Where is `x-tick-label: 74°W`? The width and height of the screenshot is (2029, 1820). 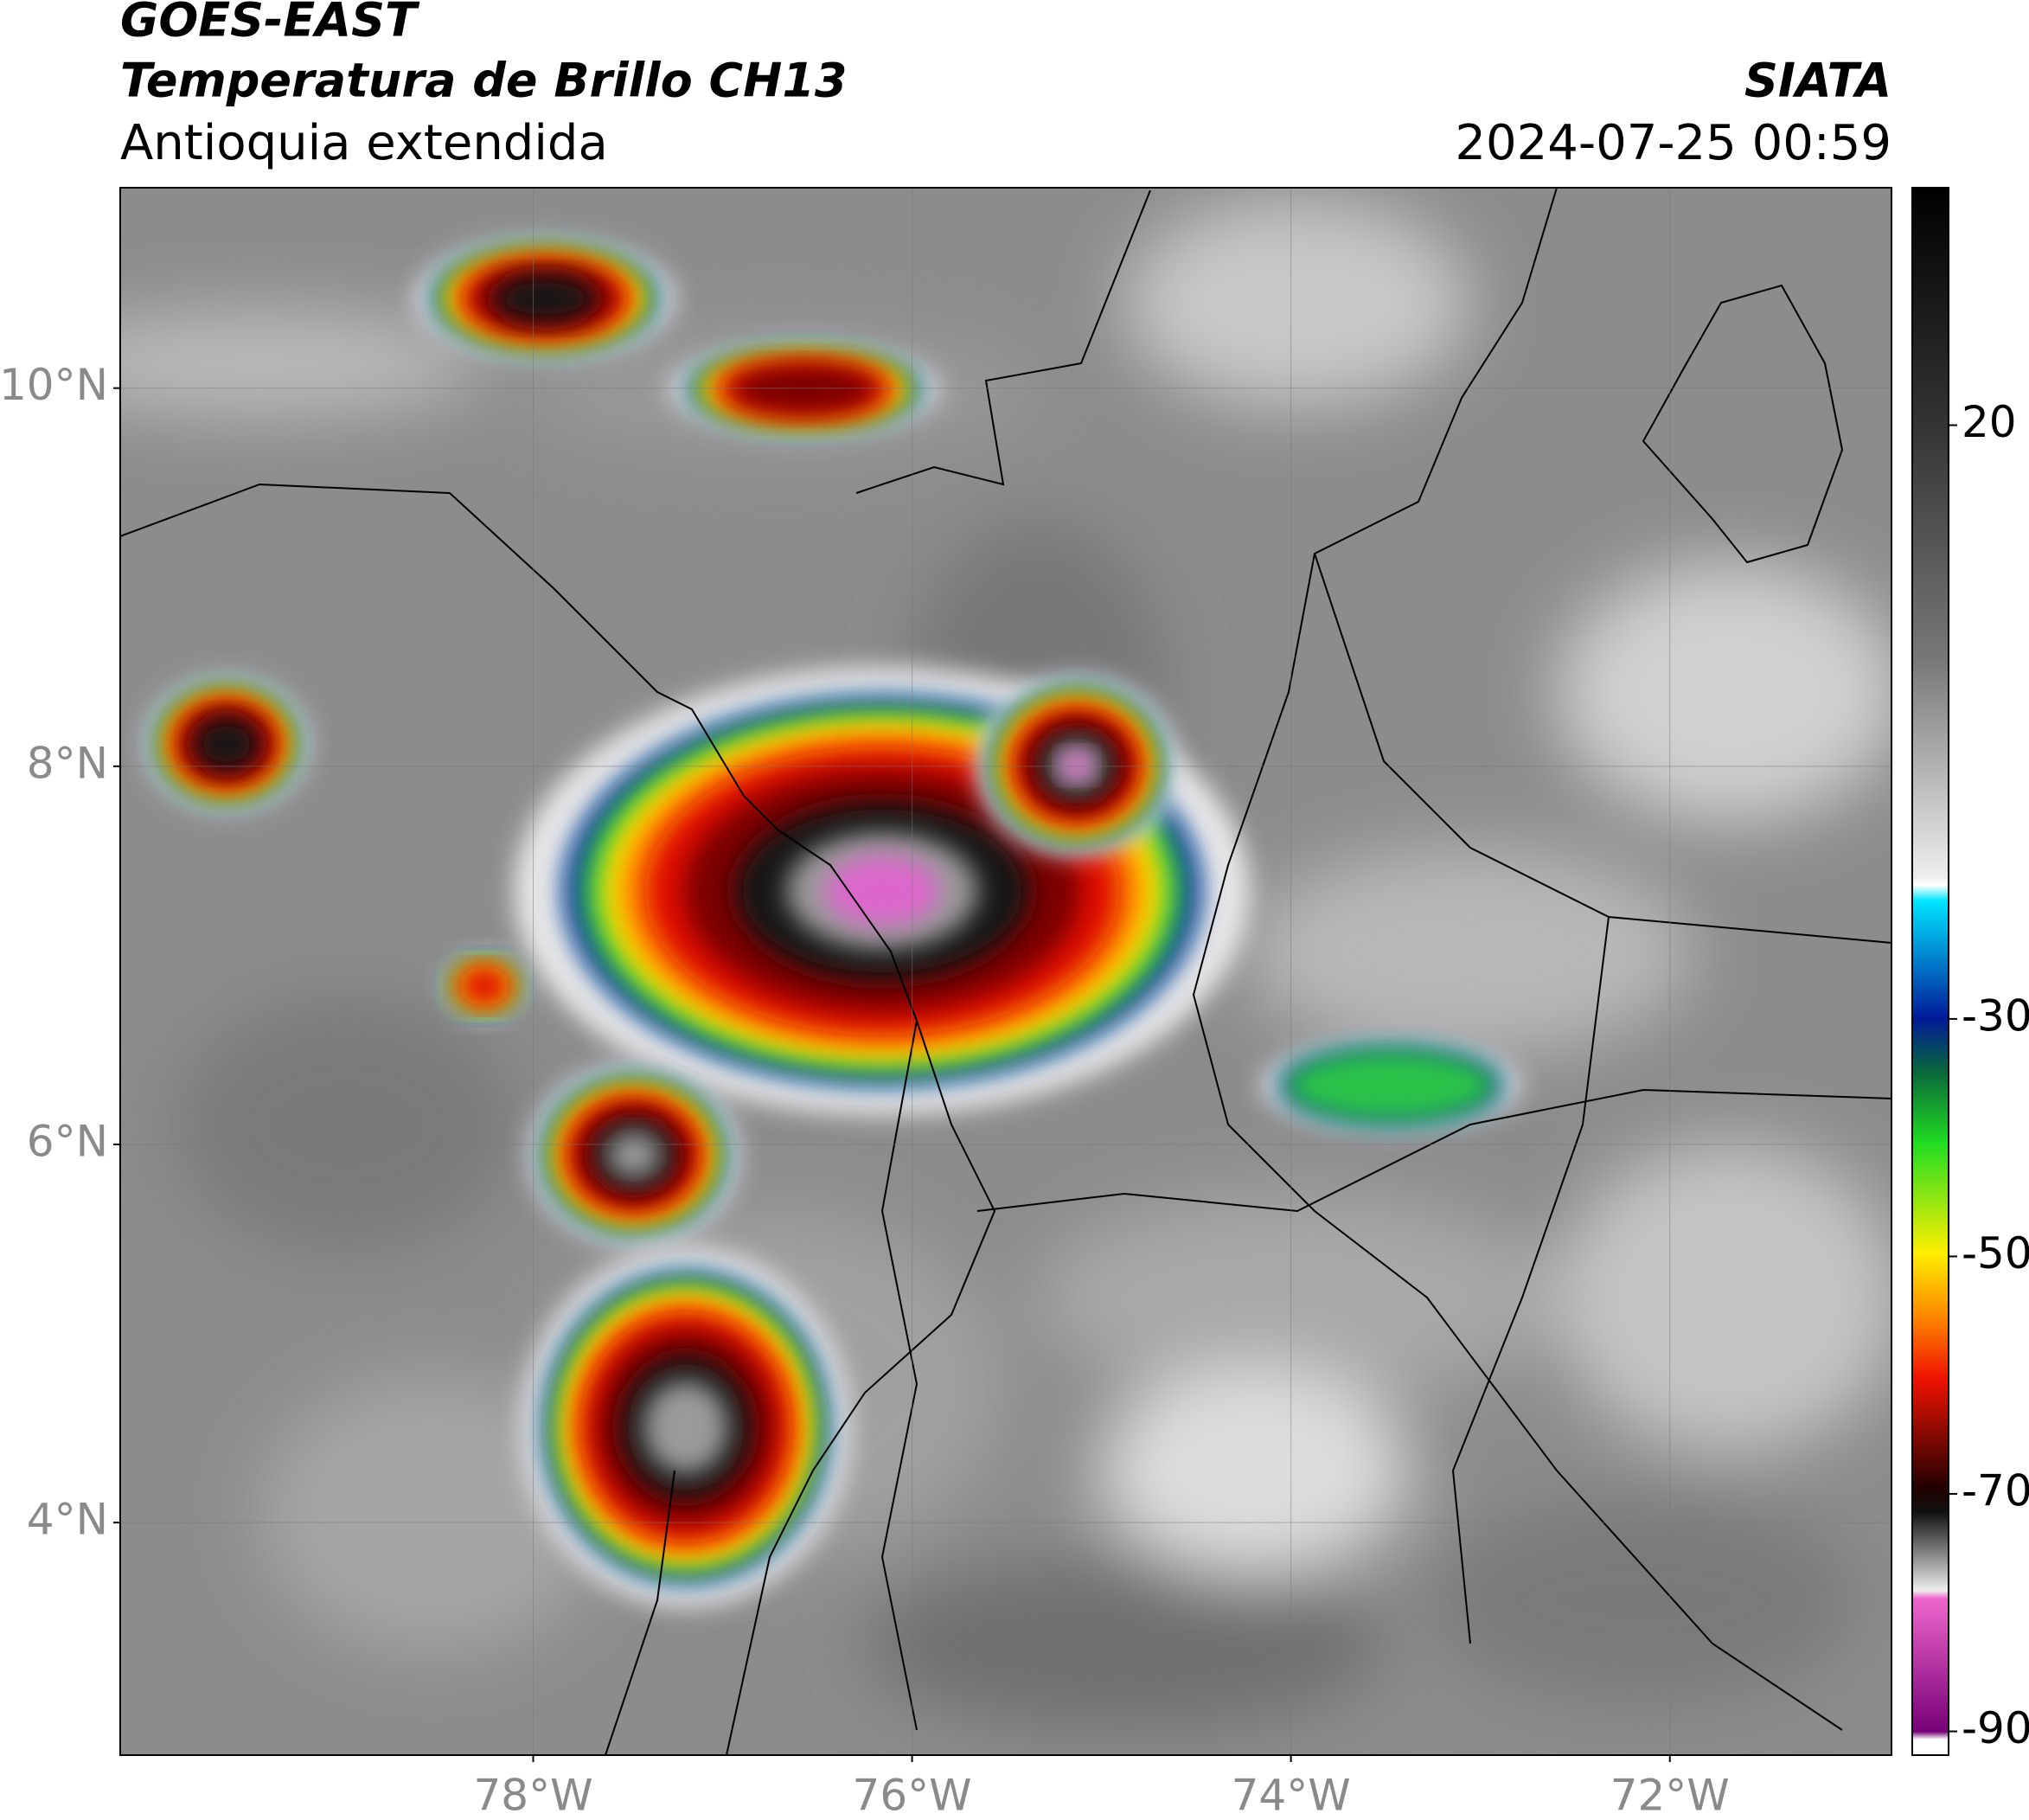
x-tick-label: 74°W is located at coordinates (1291, 1794).